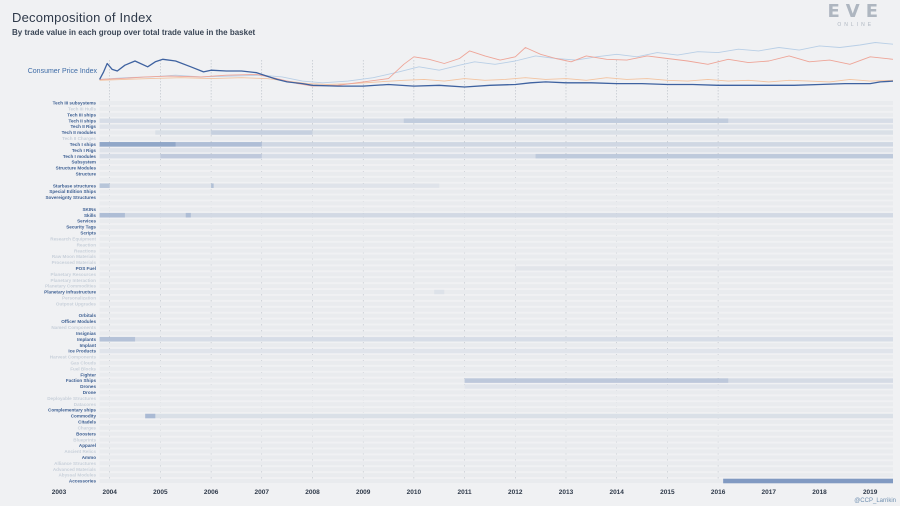 The width and height of the screenshot is (900, 506). I want to click on category-label: Ancient Relics, so click(80, 451).